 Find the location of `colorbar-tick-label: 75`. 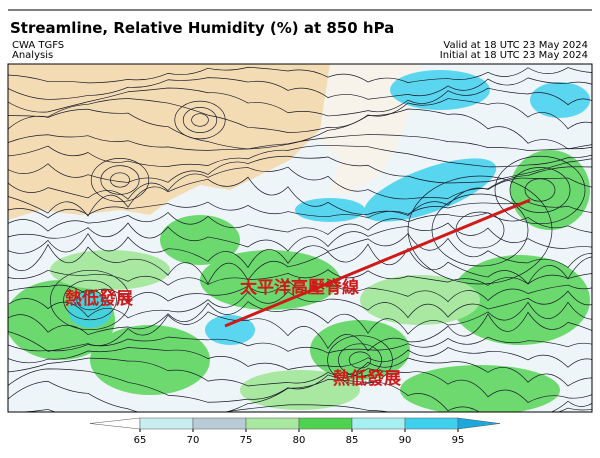

colorbar-tick-label: 75 is located at coordinates (246, 440).